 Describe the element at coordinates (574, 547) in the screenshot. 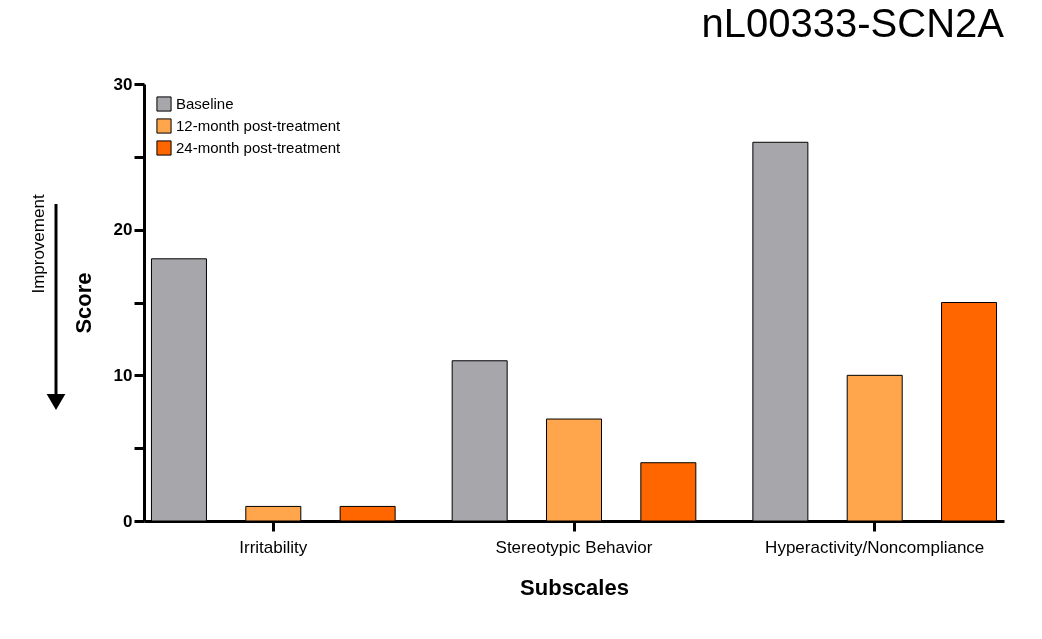

I see `x-tick-label: Stereotypic Behavior` at that location.